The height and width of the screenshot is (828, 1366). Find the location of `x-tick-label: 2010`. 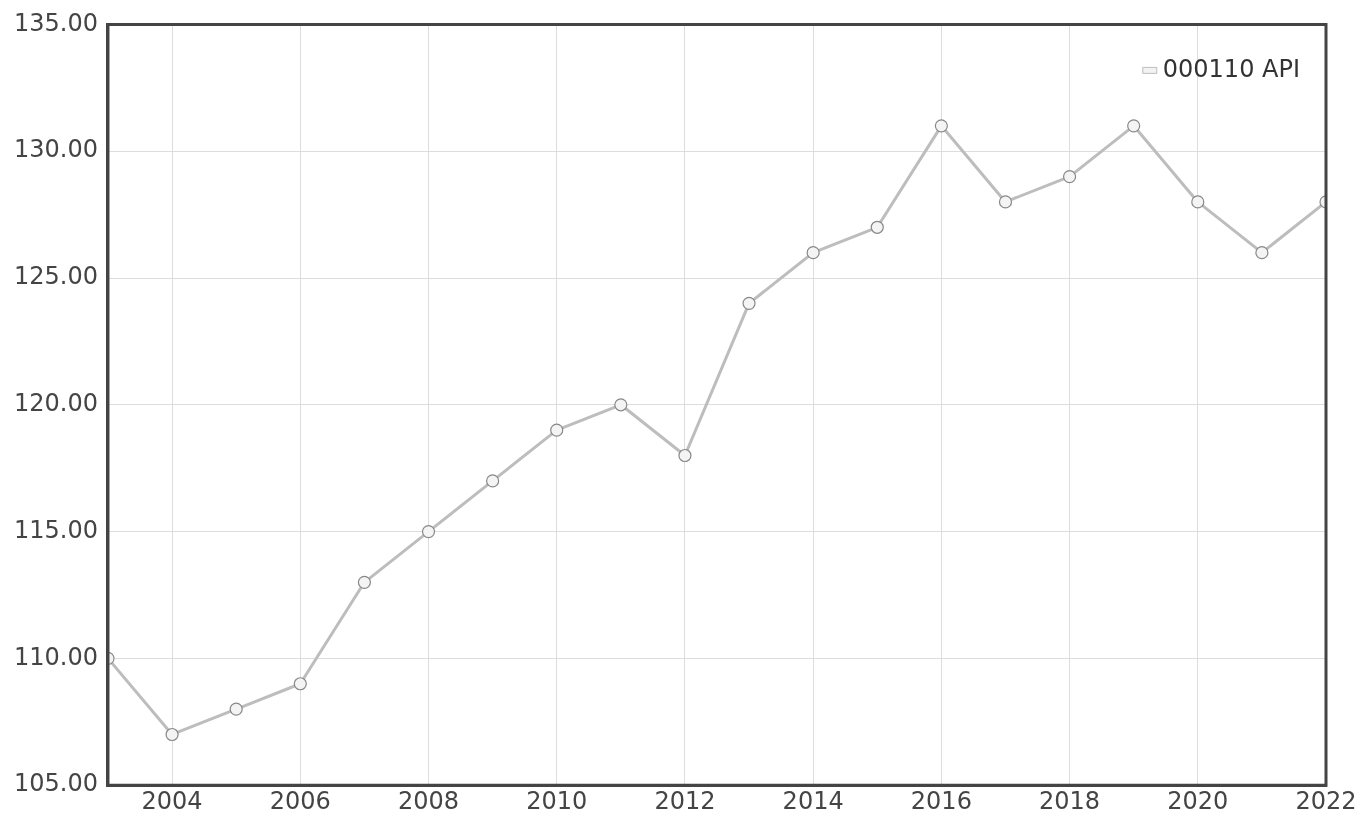

x-tick-label: 2010 is located at coordinates (557, 800).